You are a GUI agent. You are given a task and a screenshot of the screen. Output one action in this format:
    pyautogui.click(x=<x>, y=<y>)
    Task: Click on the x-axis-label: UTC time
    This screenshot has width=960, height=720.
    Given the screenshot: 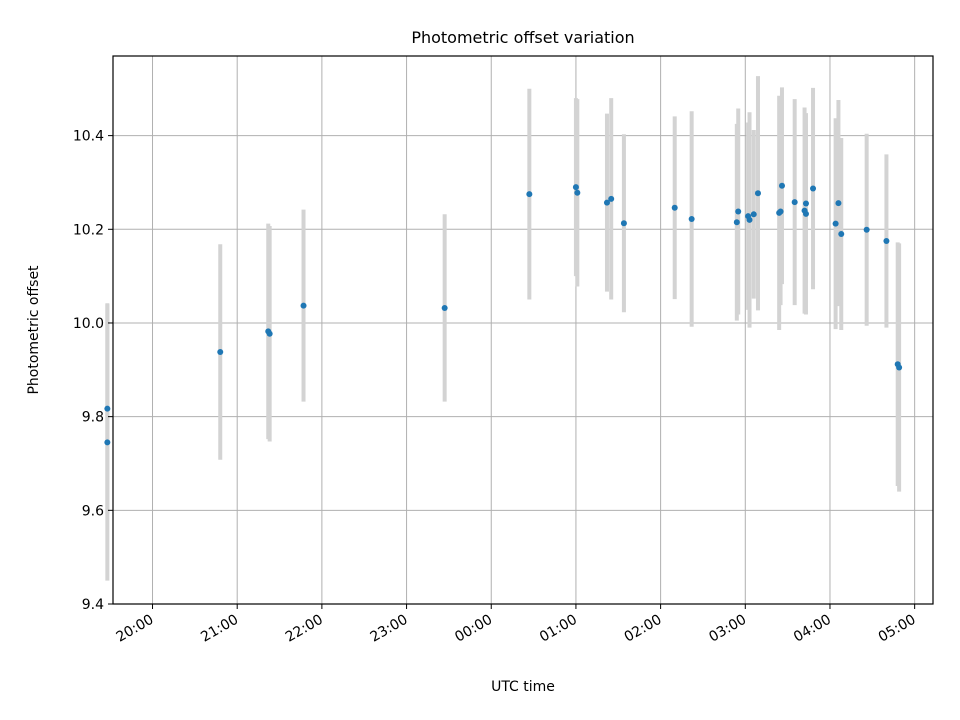 What is the action you would take?
    pyautogui.click(x=523, y=687)
    